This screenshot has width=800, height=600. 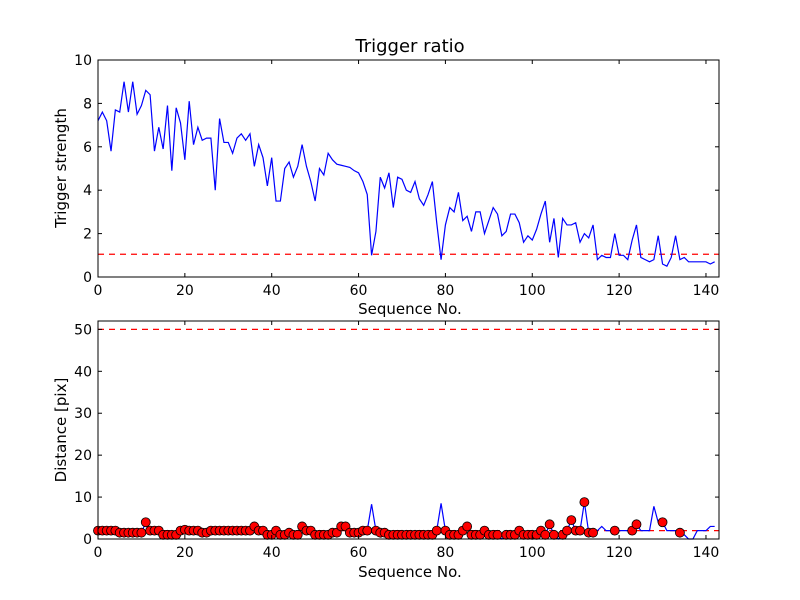 I want to click on bottom-x-axis-label: Sequence No., so click(x=410, y=572).